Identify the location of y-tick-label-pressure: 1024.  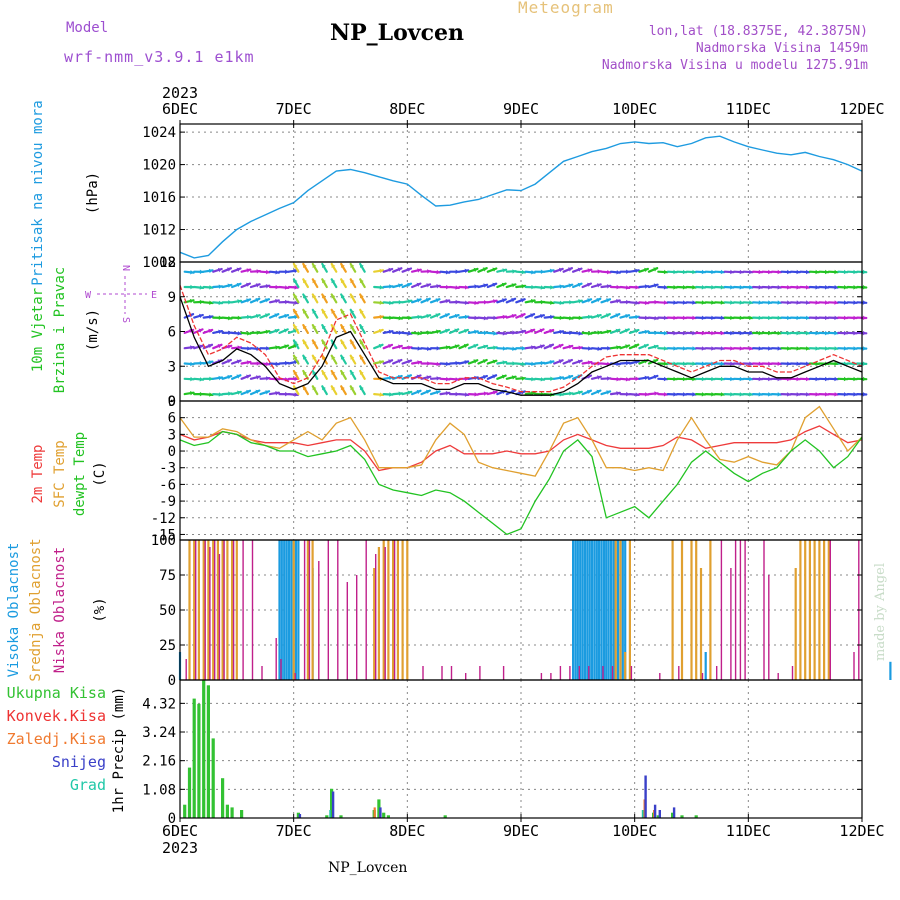
(159, 133).